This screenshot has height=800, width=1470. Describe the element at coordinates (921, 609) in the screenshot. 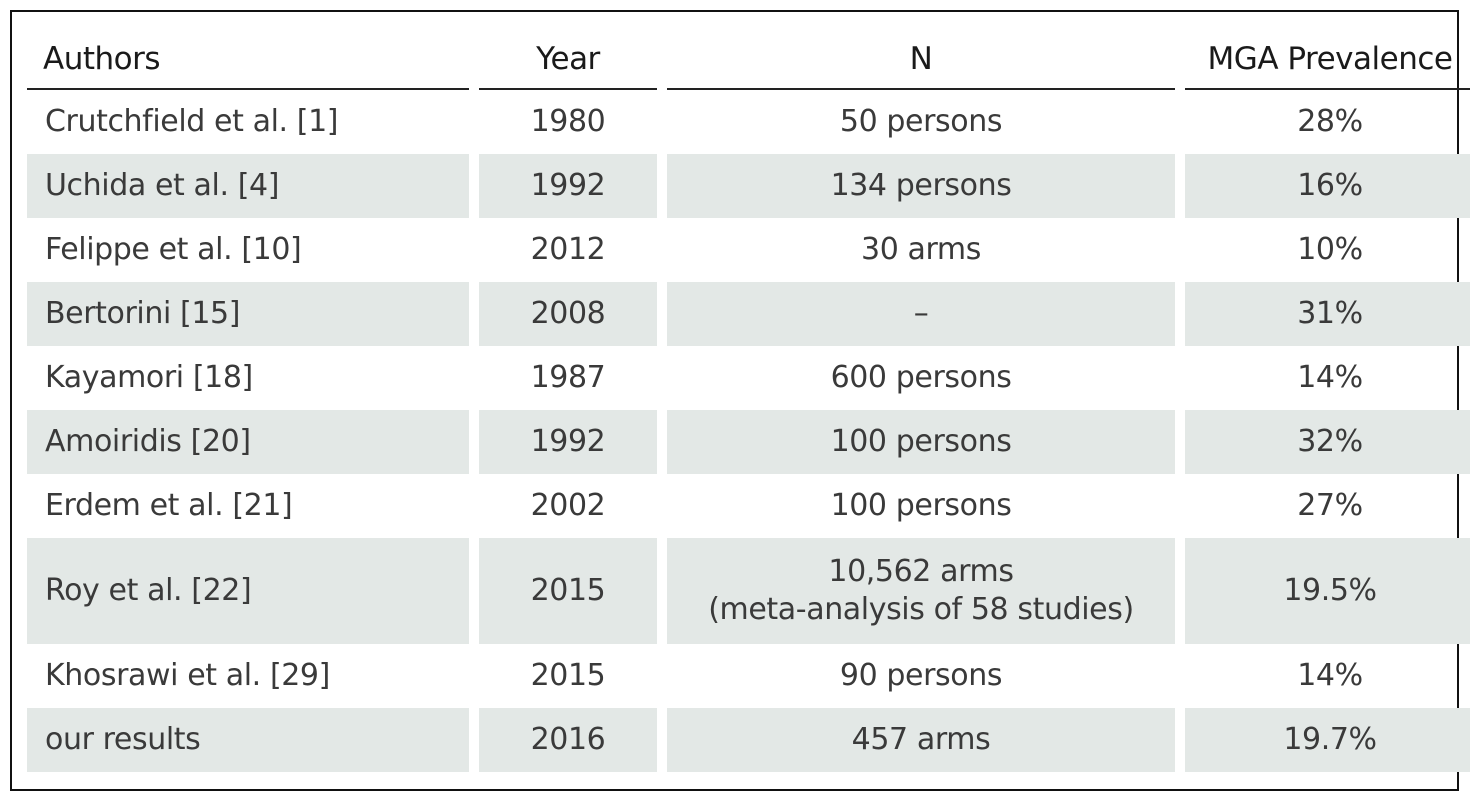

I see `cell-n-note: (meta-analysis of 58 studies)` at that location.